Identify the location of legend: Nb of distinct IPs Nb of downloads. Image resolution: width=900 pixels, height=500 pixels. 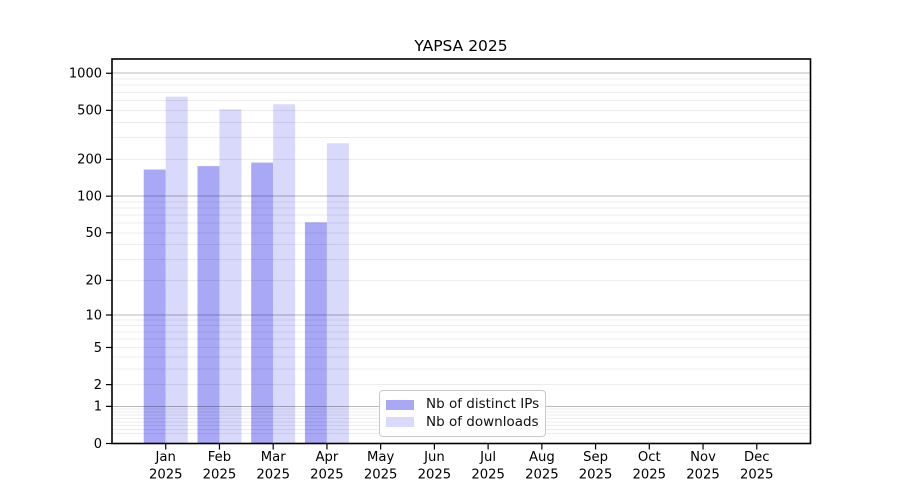
(462, 413).